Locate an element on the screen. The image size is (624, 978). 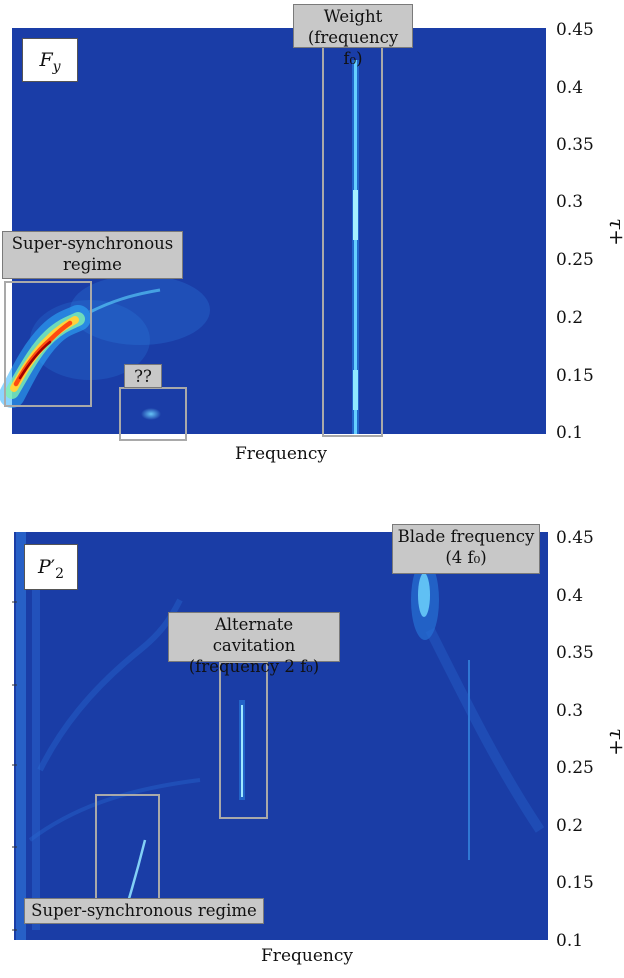
unknown-blob is located at coordinates (151, 414).